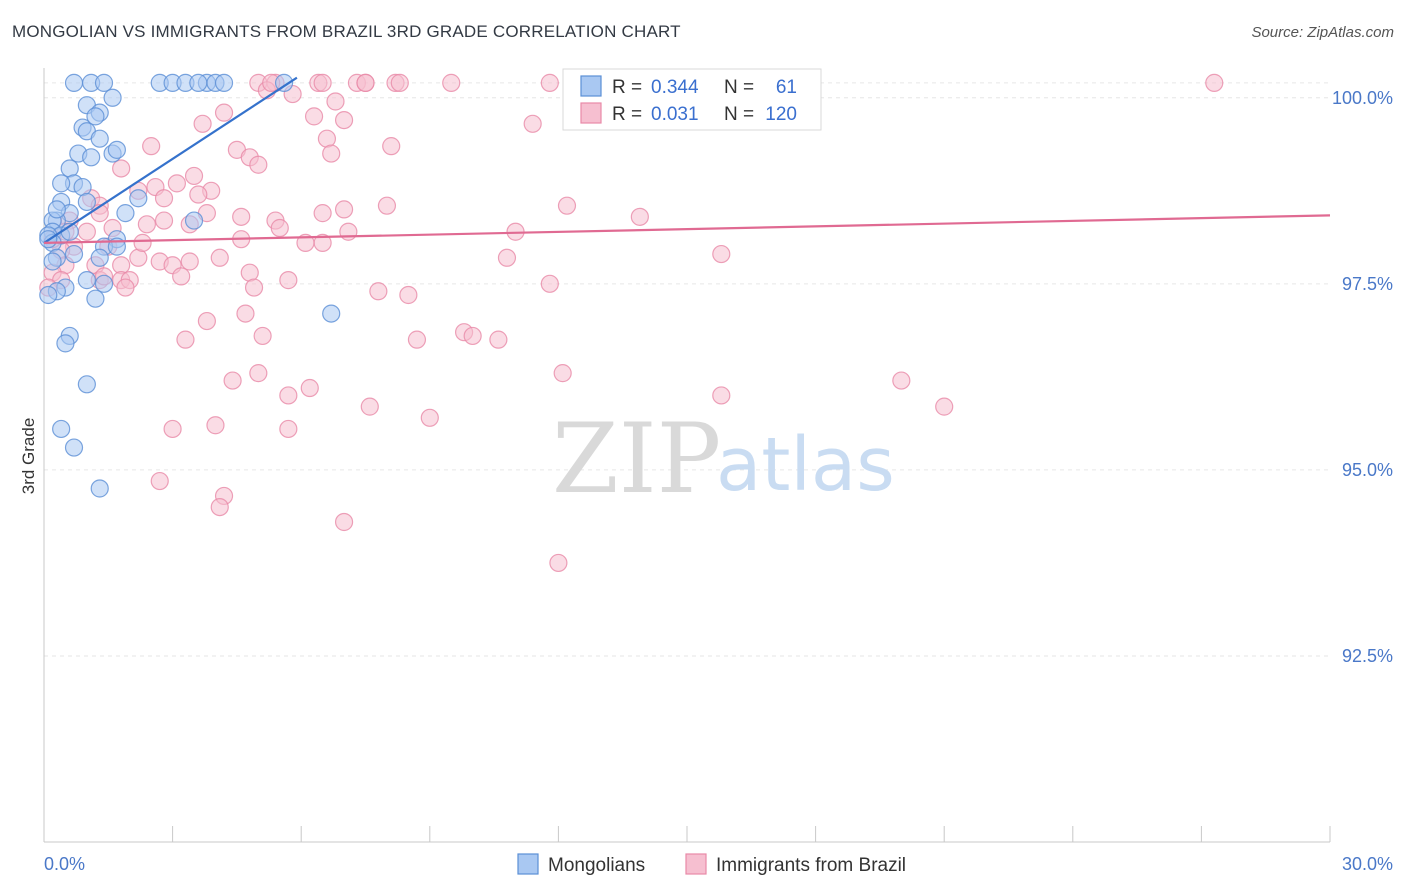 Image resolution: width=1406 pixels, height=892 pixels. Describe the element at coordinates (64, 864) in the screenshot. I see `x-tick-label-min: 0.0%` at that location.